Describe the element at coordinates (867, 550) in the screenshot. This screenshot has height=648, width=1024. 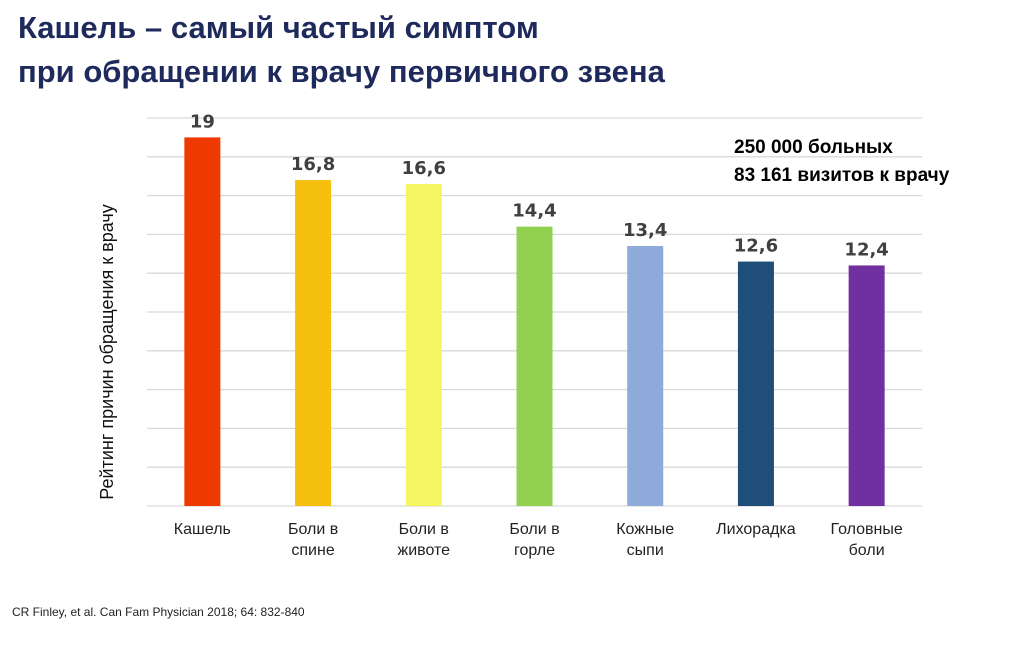
I see `category-label: боли` at that location.